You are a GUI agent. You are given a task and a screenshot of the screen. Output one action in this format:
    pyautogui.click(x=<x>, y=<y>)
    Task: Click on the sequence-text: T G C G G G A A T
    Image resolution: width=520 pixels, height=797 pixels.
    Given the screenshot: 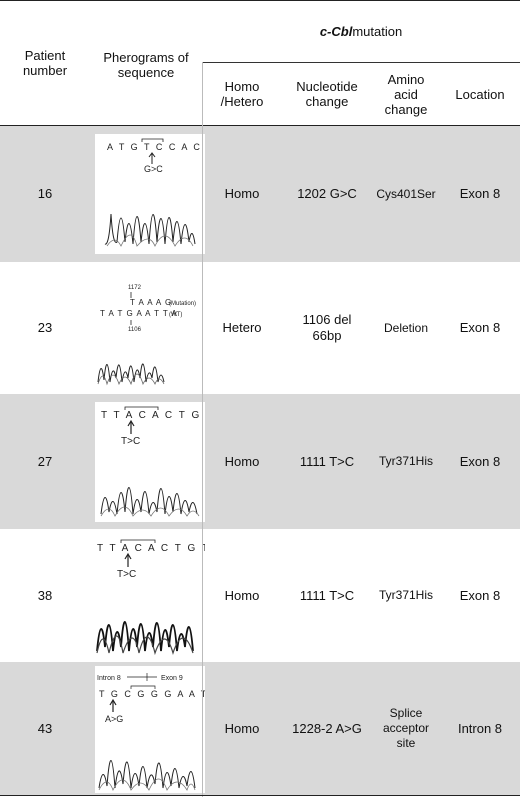 What is the action you would take?
    pyautogui.click(x=152, y=694)
    